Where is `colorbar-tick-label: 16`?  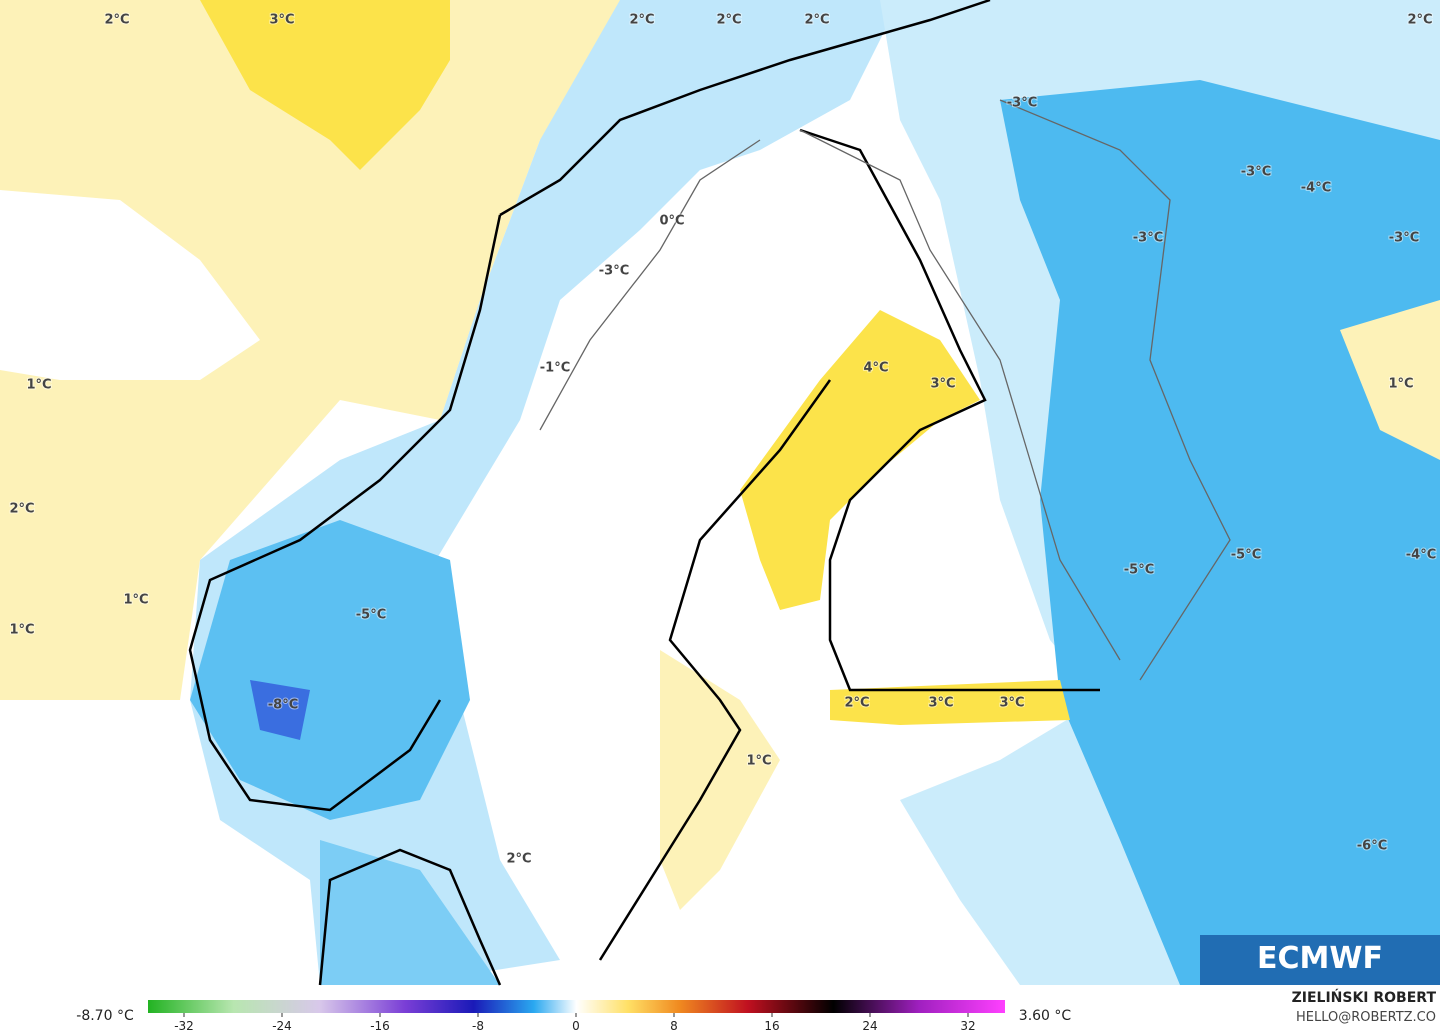
colorbar-tick-label: 16 is located at coordinates (771, 1026).